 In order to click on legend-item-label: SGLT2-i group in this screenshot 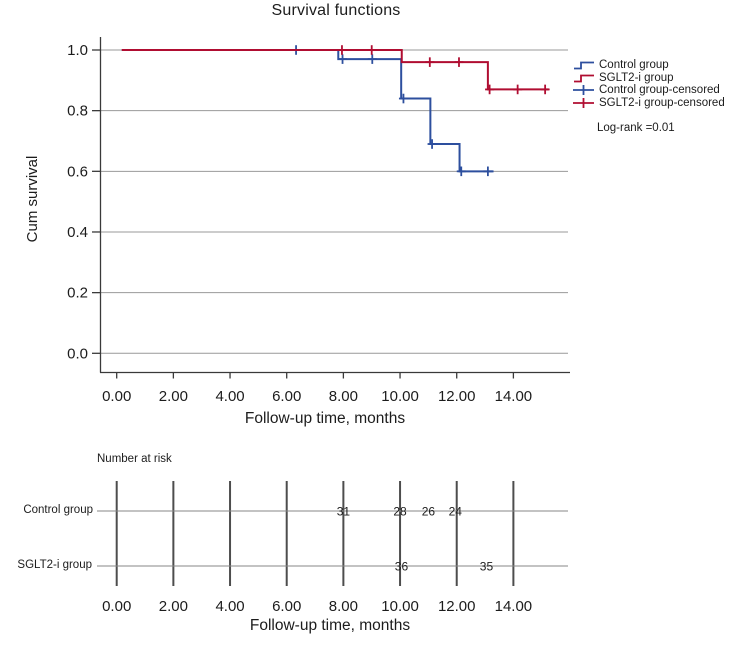, I will do `click(636, 77)`.